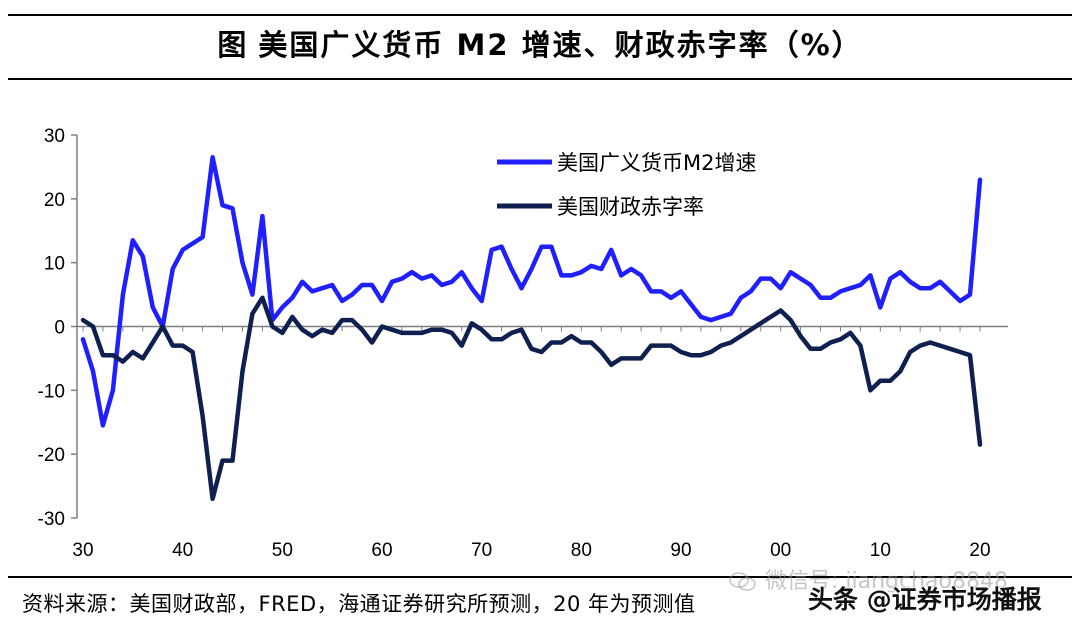 The width and height of the screenshot is (1080, 626). What do you see at coordinates (54, 264) in the screenshot?
I see `y-tick-label: 10` at bounding box center [54, 264].